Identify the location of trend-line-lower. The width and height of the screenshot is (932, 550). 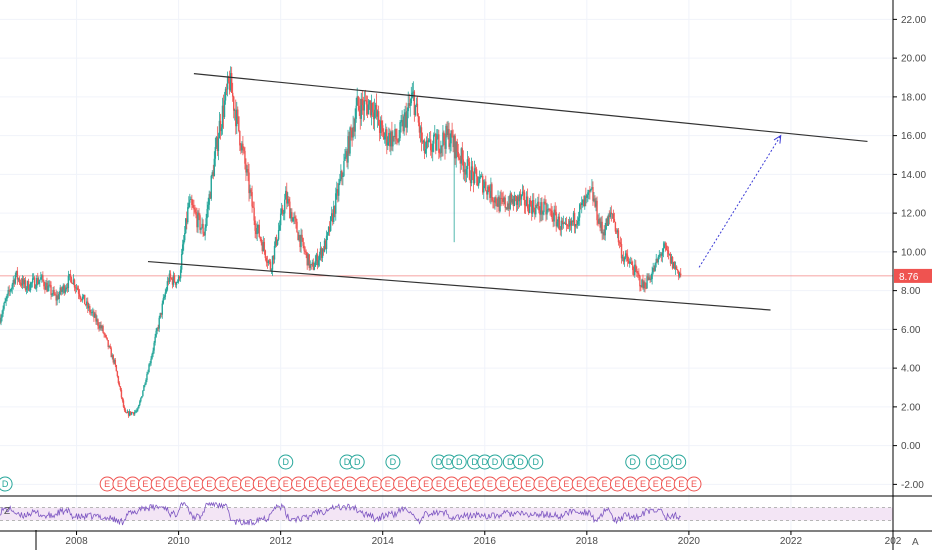
(459, 285).